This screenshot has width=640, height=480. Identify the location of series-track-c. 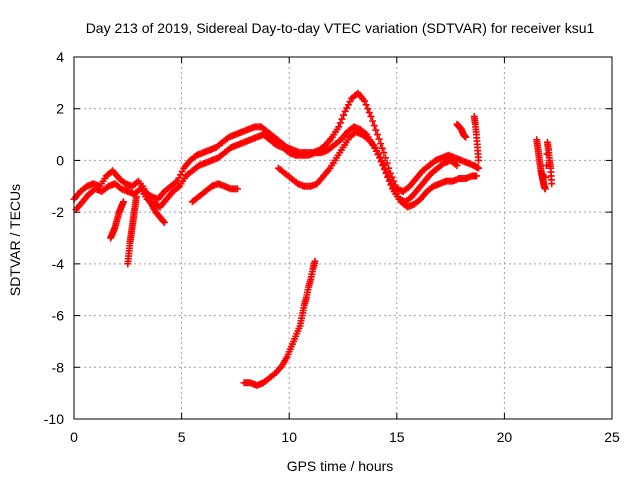
(334, 169).